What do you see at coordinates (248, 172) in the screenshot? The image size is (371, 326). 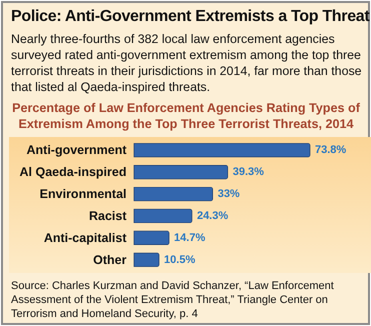 I see `data-label: 39.3%` at bounding box center [248, 172].